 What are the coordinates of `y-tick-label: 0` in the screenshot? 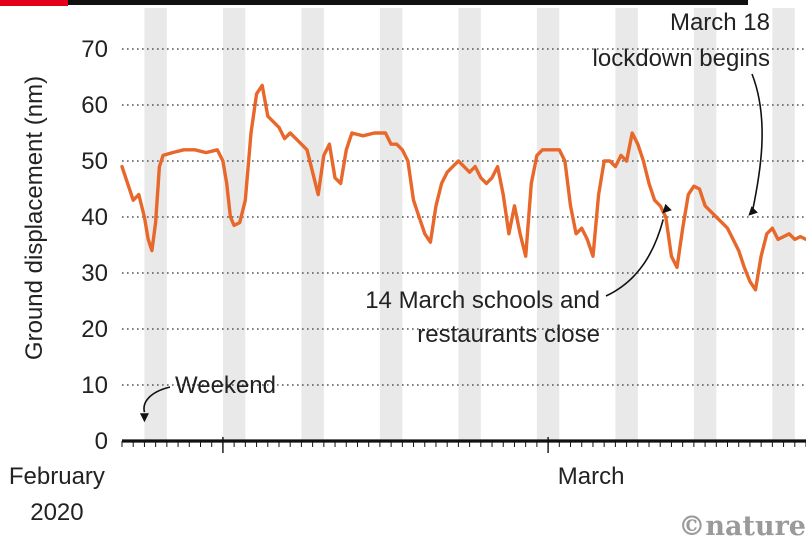 It's located at (101, 441).